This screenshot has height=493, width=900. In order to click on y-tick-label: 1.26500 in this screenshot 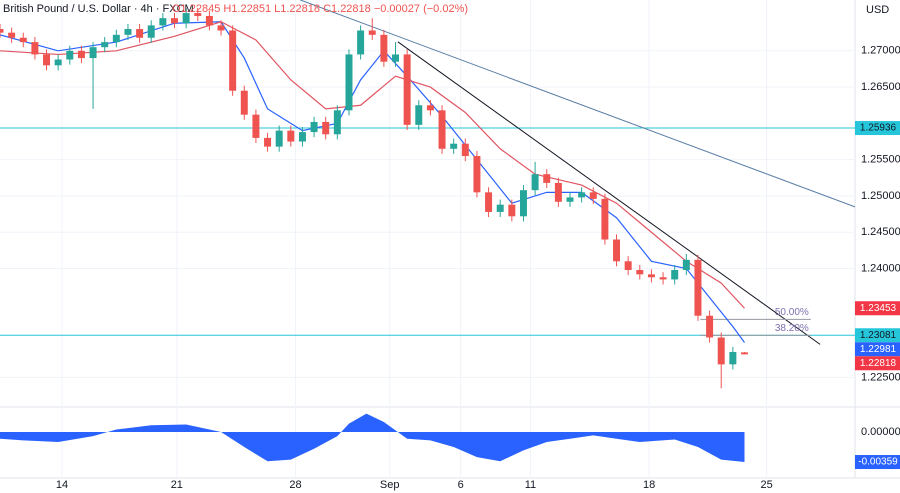, I will do `click(880, 87)`.